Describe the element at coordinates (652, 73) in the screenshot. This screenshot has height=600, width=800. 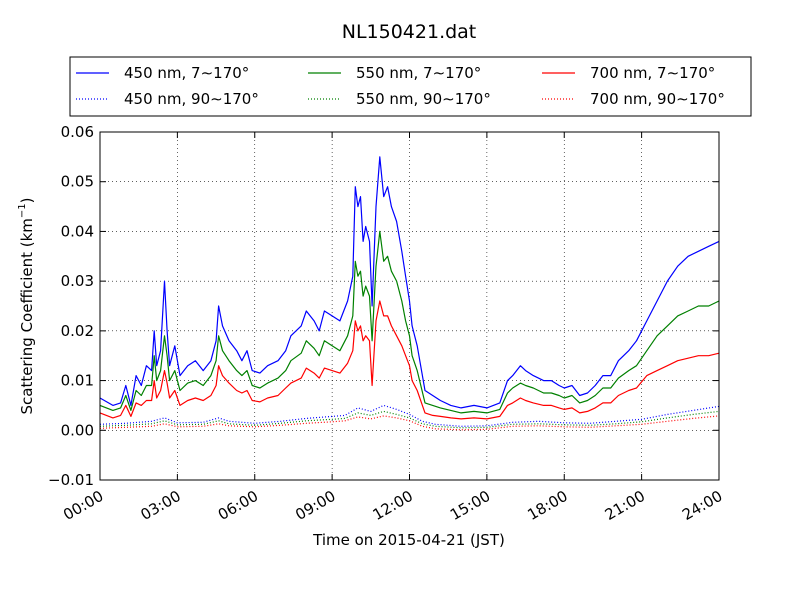
I see `legend-label-2: 700 nm, 7∼170°` at that location.